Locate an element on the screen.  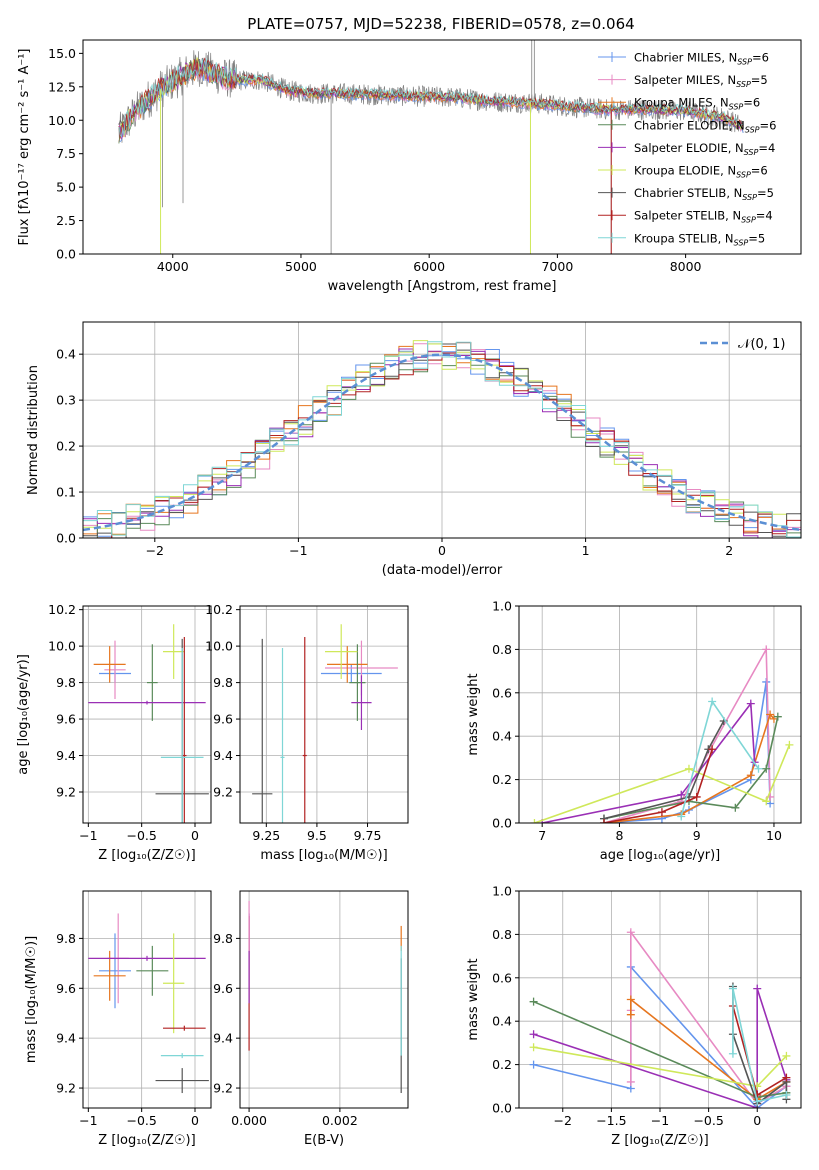
weight_vs_Z-xtick-label: −1.5 is located at coordinates (611, 1120).